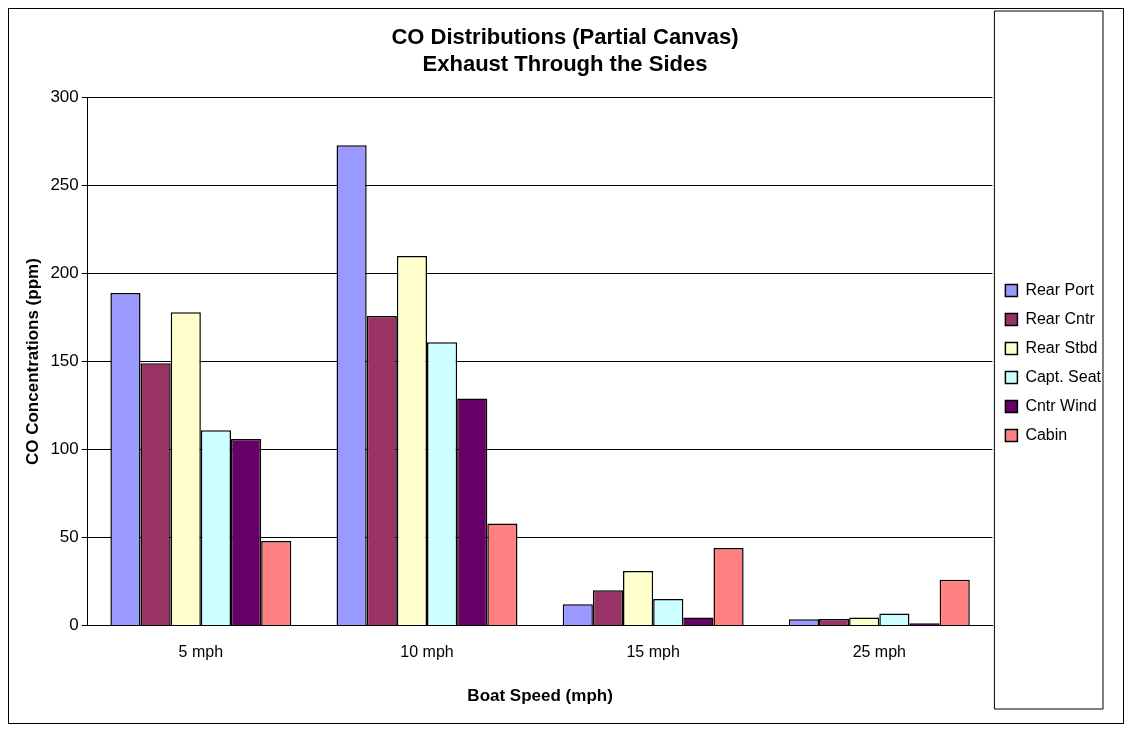 The width and height of the screenshot is (1134, 734). Describe the element at coordinates (879, 652) in the screenshot. I see `x-tick-label: 25 mph` at that location.